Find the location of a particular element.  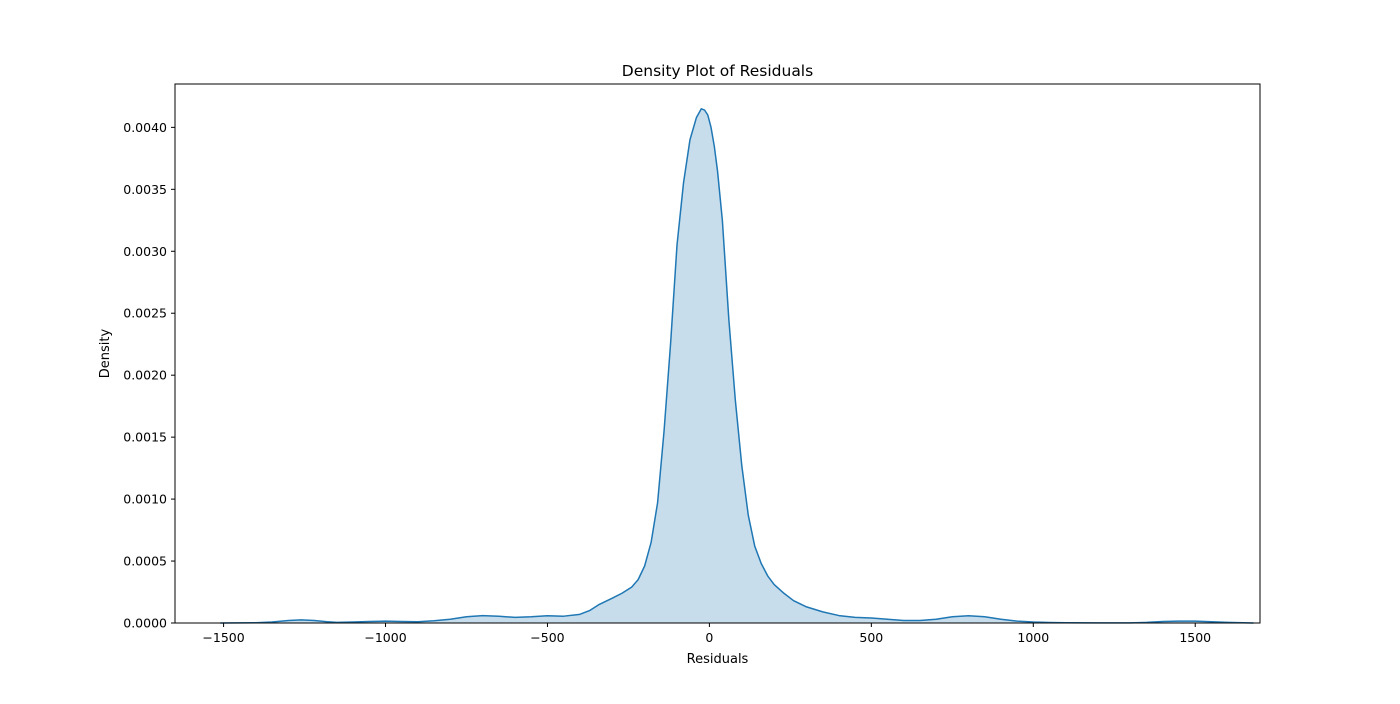

x-tick-label: −1500 is located at coordinates (223, 637).